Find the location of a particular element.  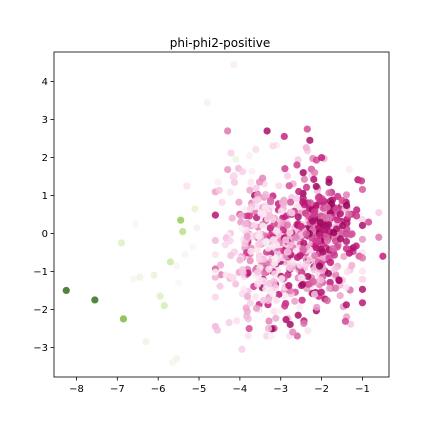

x-tick-label: −7 is located at coordinates (117, 389).